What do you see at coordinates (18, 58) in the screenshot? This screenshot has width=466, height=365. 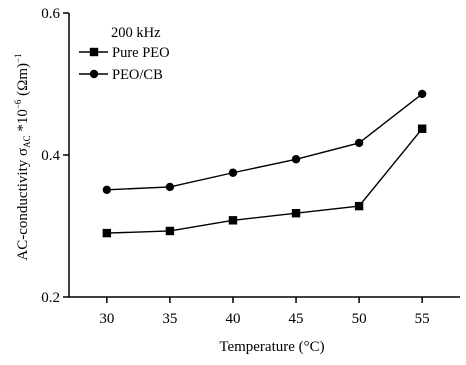 I see `y-axis-title-unit-exp: −1` at bounding box center [18, 58].